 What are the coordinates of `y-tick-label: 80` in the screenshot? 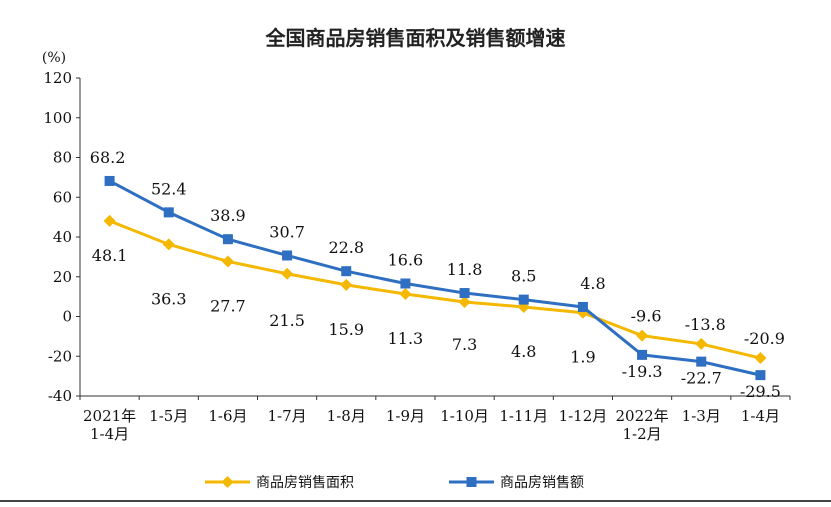 It's located at (62, 158).